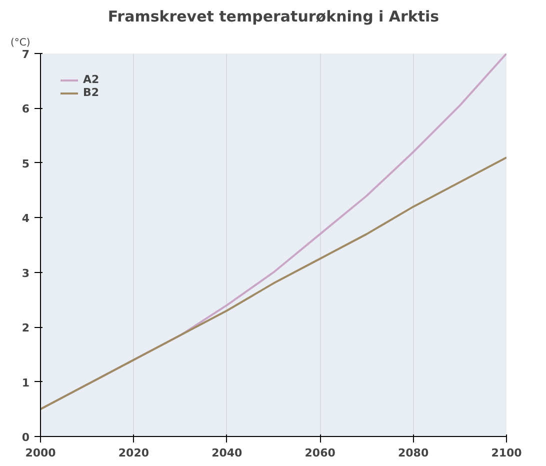 The height and width of the screenshot is (466, 546). Describe the element at coordinates (40, 453) in the screenshot. I see `x-tick-label: 2000` at that location.